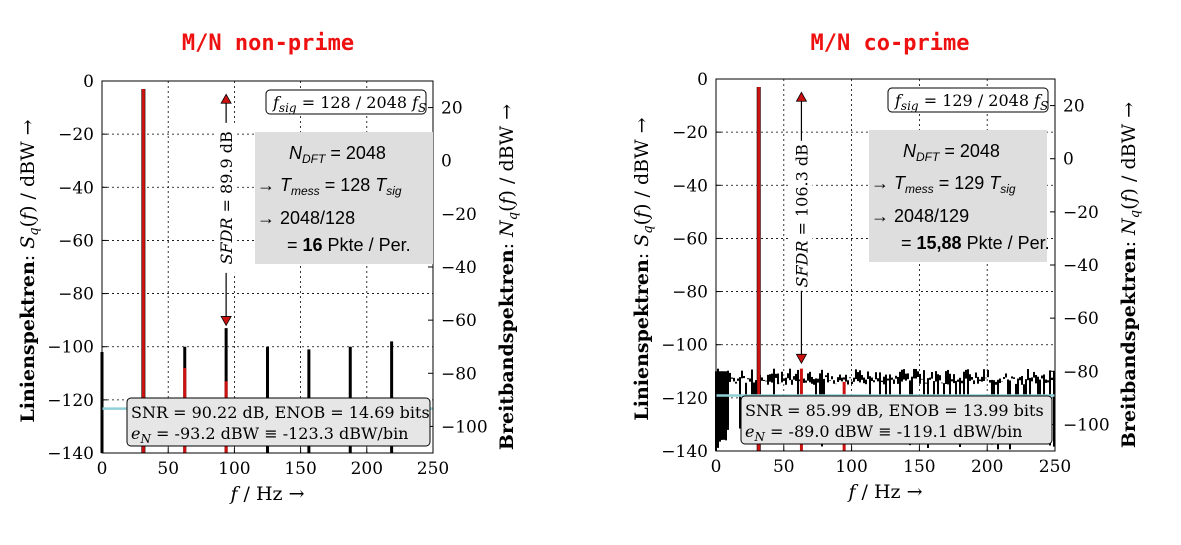 This screenshot has width=1181, height=545. What do you see at coordinates (939, 243) in the screenshot?
I see `info-points-bold: 15,88` at bounding box center [939, 243].